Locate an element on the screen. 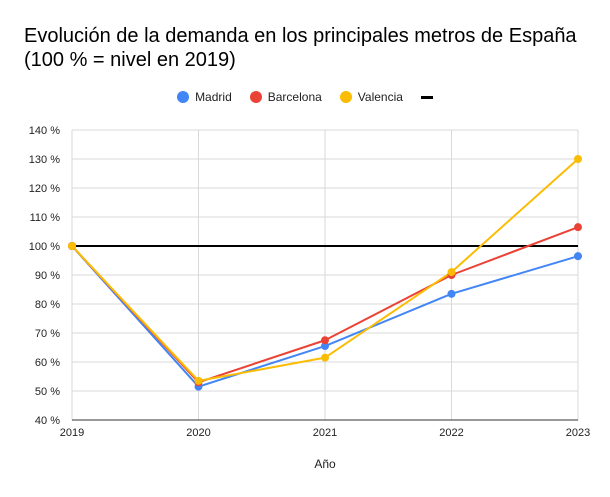  legend-item-barcelona: Barcelona is located at coordinates (285, 97).